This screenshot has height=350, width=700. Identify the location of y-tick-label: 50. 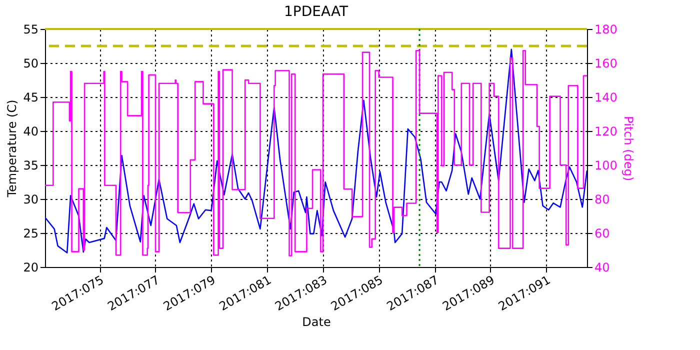
(30, 63).